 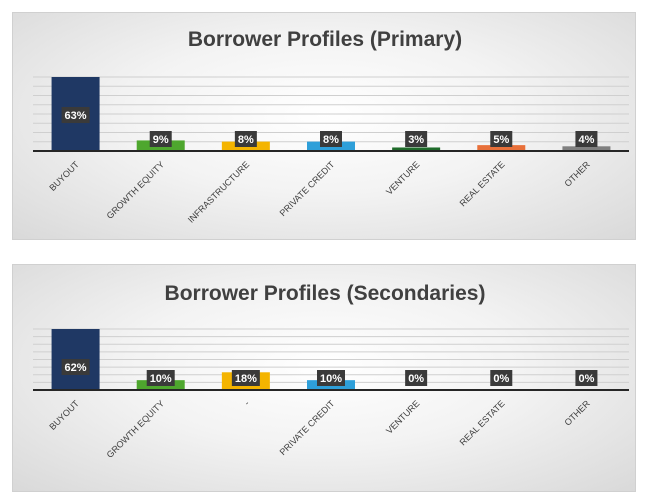 I want to click on data-label: 62%, so click(x=76, y=368).